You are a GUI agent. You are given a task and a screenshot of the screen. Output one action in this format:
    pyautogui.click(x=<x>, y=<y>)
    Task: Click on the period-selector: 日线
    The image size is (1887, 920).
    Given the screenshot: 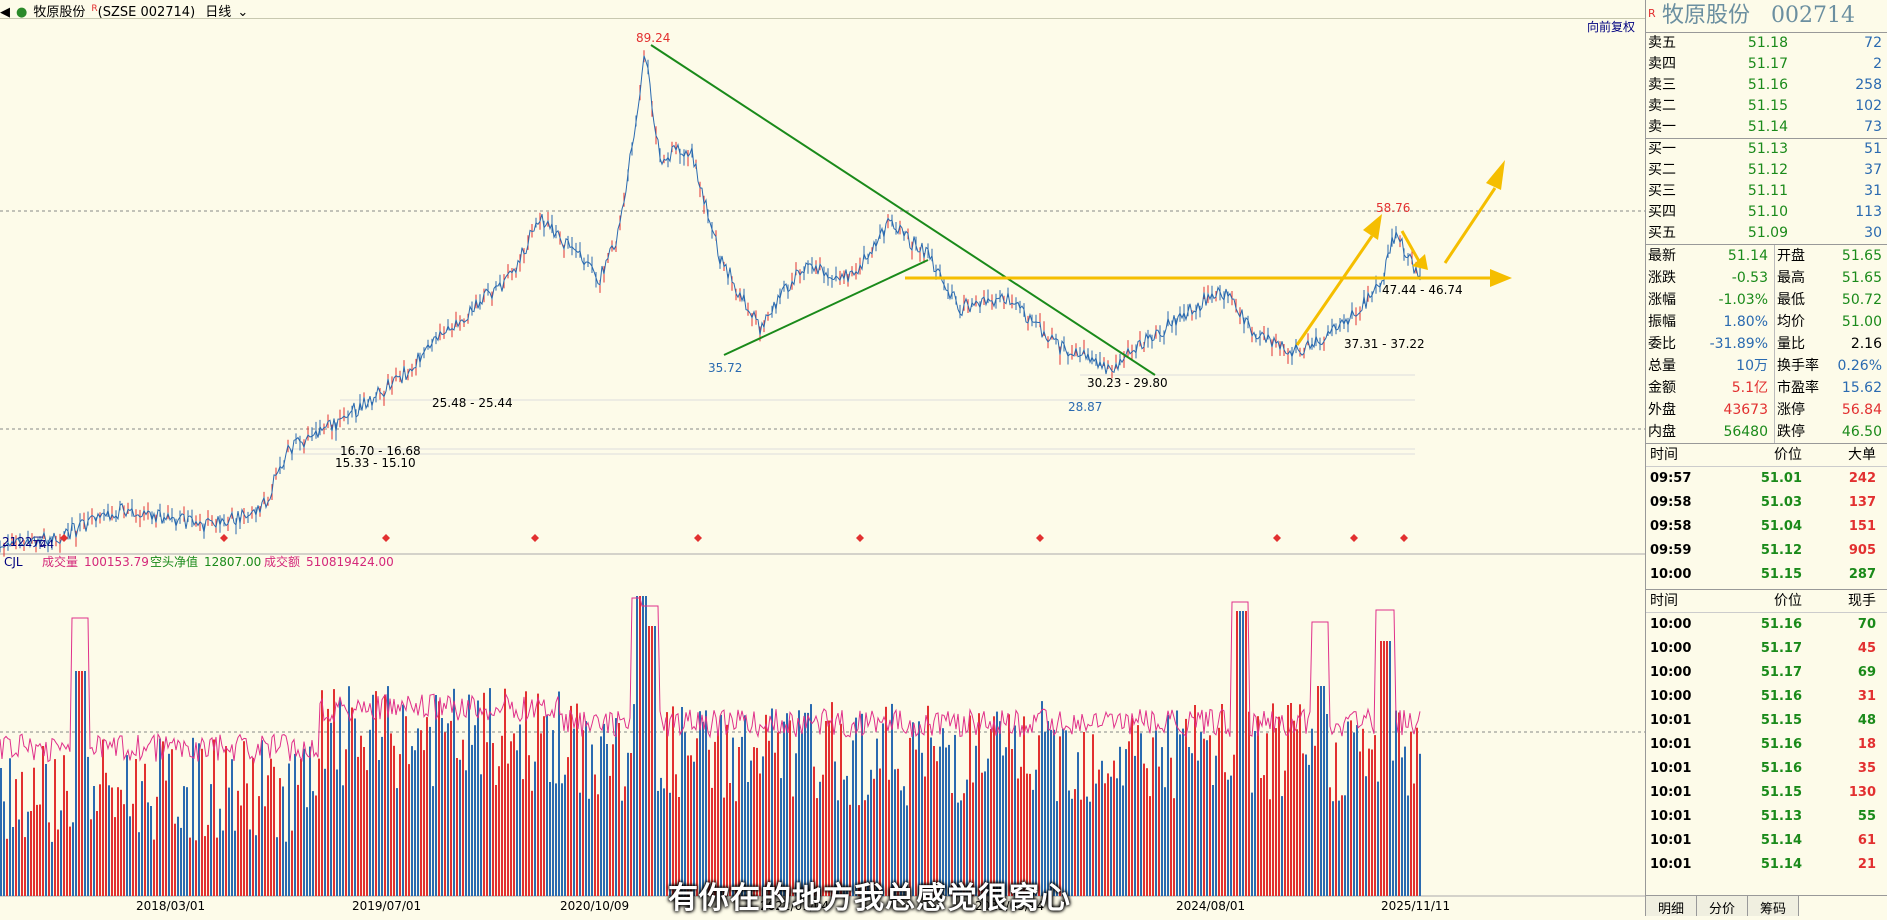 What is the action you would take?
    pyautogui.click(x=218, y=13)
    